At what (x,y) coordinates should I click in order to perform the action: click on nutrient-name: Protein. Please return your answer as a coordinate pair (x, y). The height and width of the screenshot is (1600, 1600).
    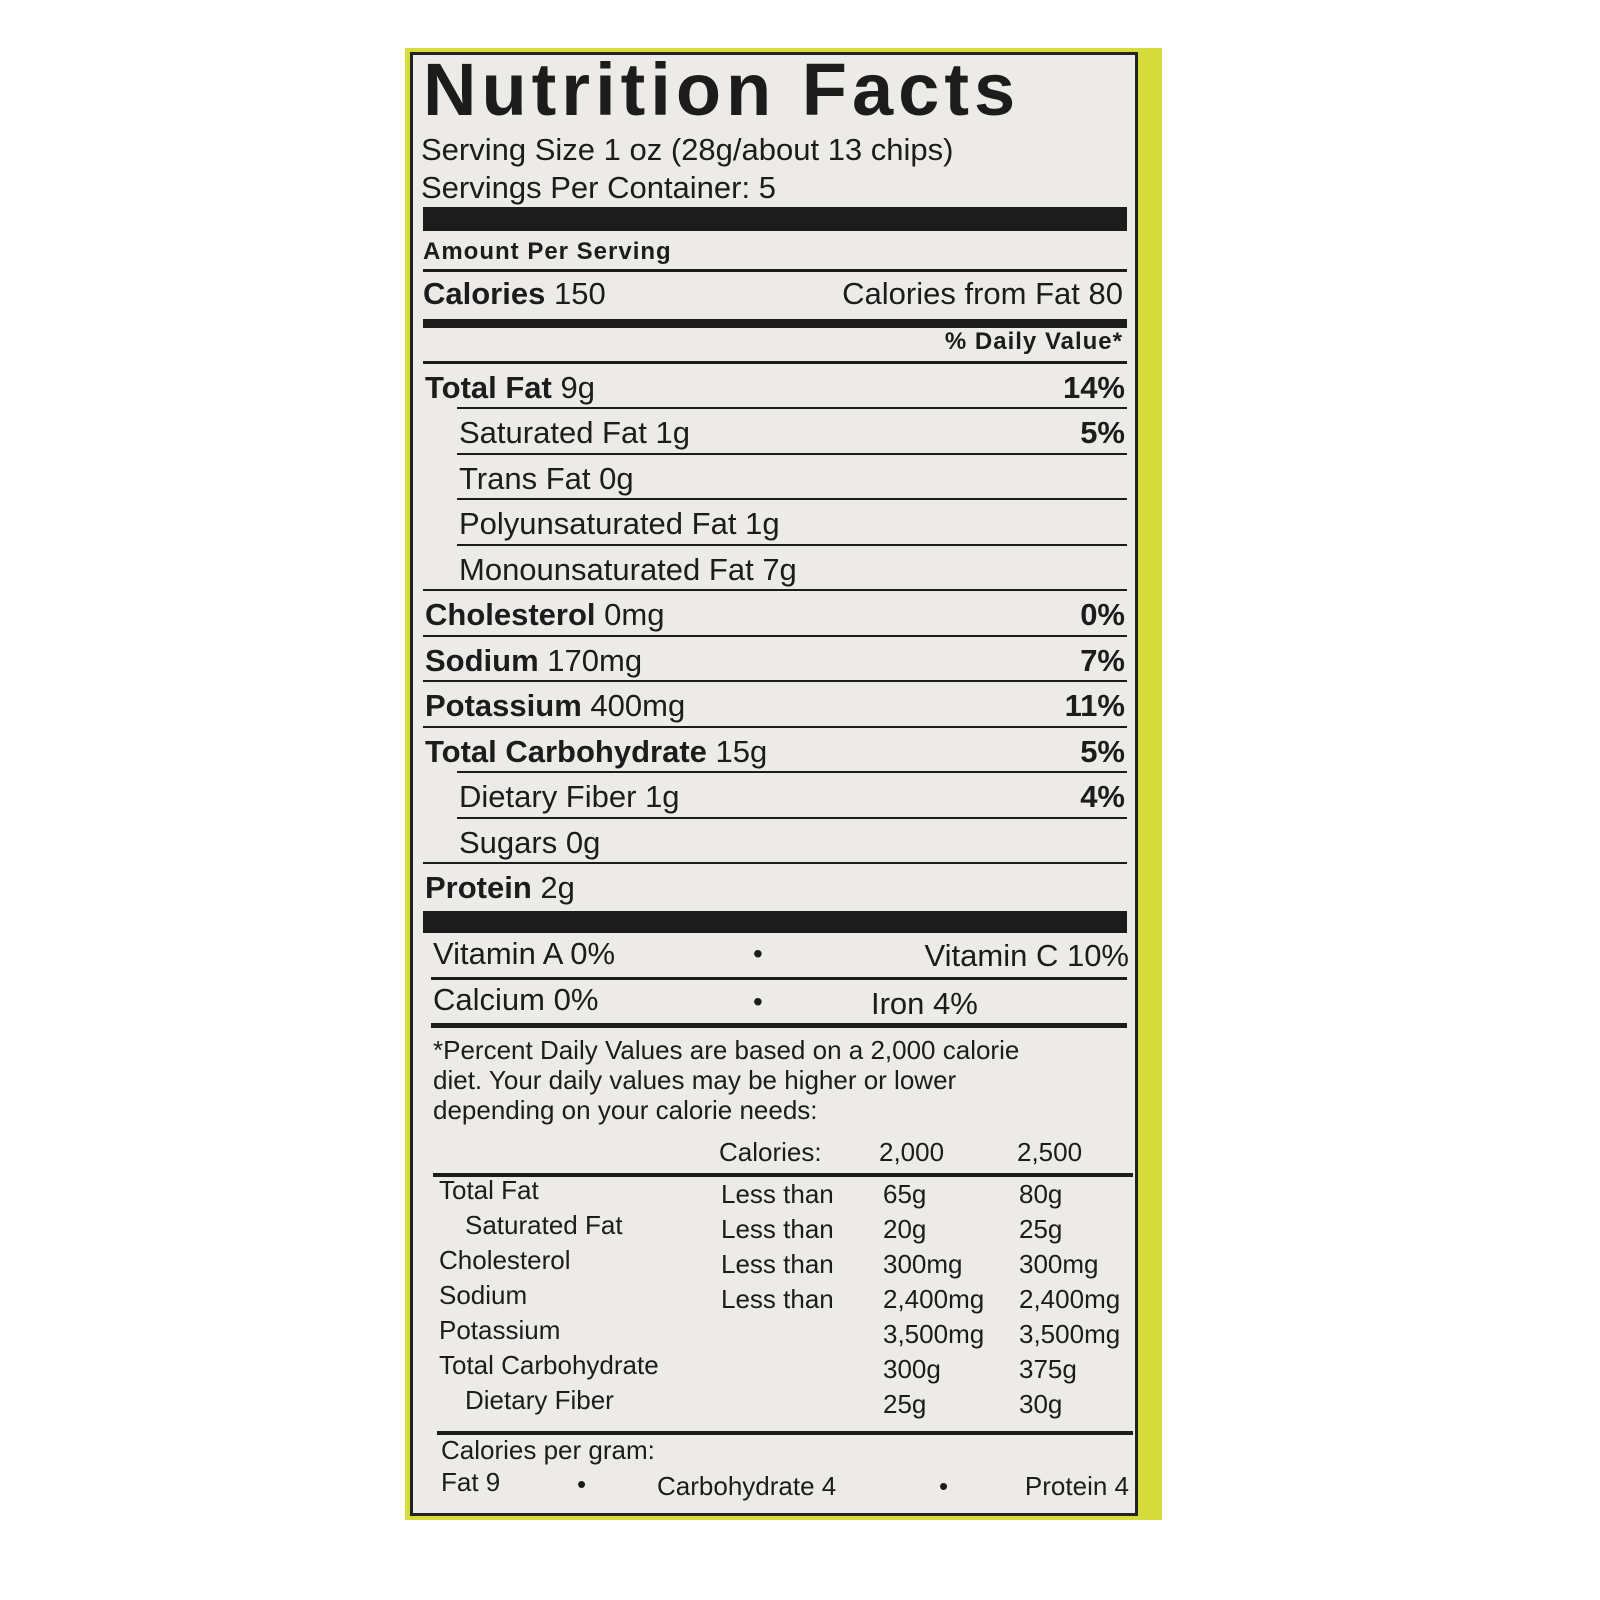
    Looking at the image, I should click on (478, 888).